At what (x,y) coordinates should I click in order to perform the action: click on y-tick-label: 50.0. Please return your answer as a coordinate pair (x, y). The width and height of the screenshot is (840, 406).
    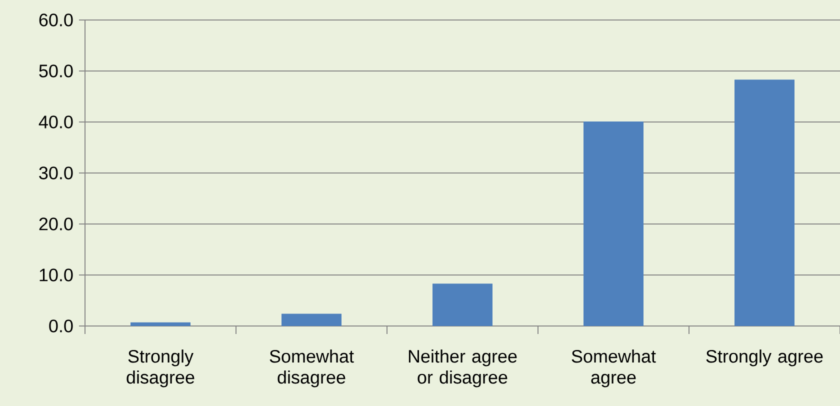
    Looking at the image, I should click on (56, 71).